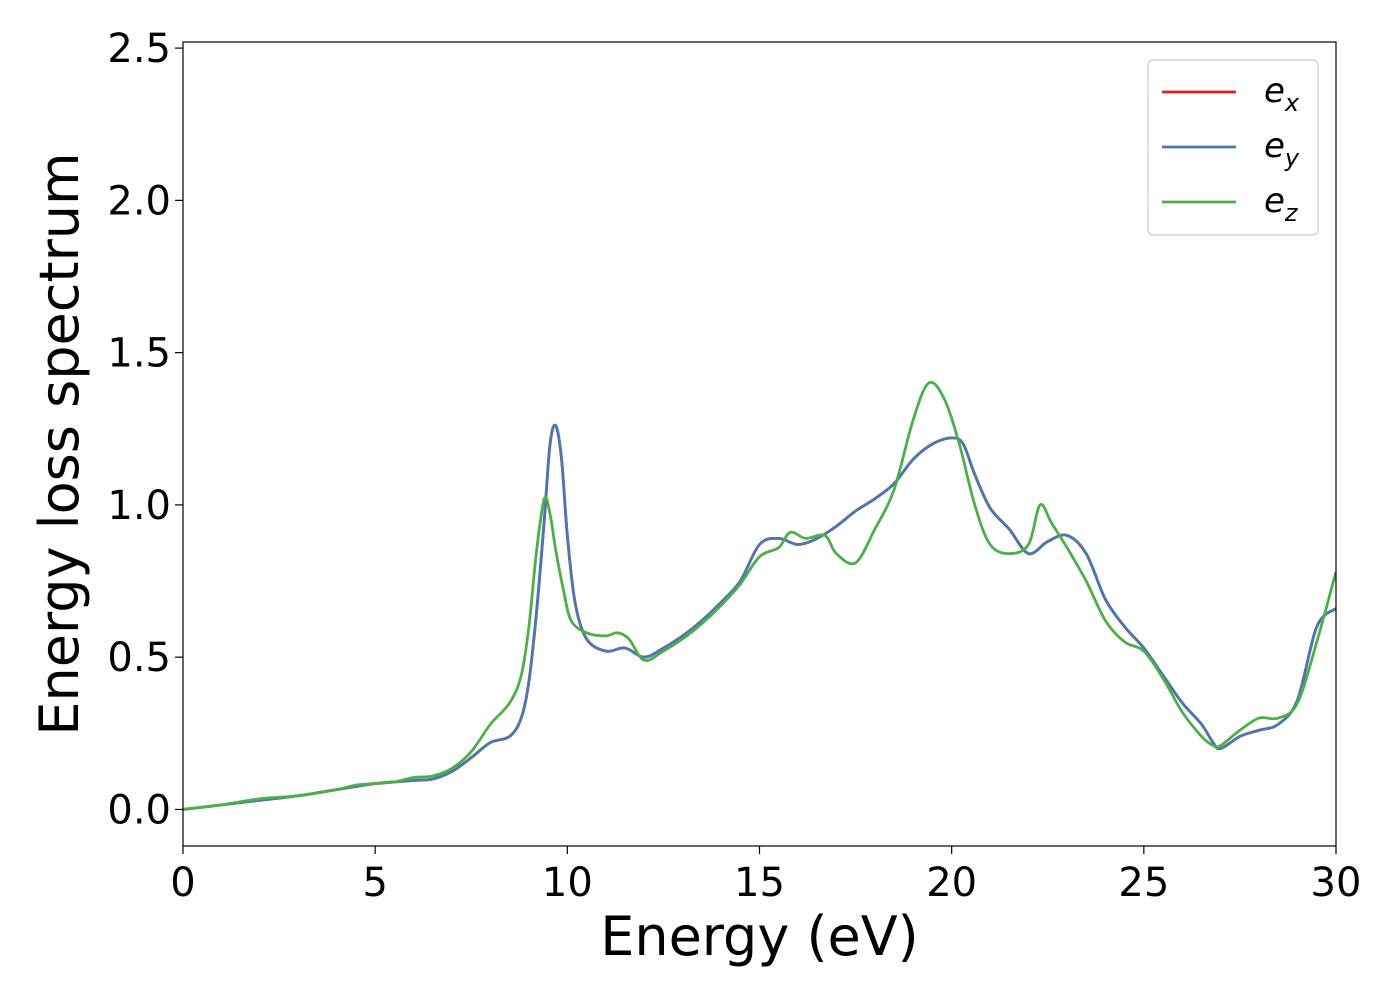 The image size is (1400, 1000). Describe the element at coordinates (759, 883) in the screenshot. I see `x-tick-label: 15` at that location.